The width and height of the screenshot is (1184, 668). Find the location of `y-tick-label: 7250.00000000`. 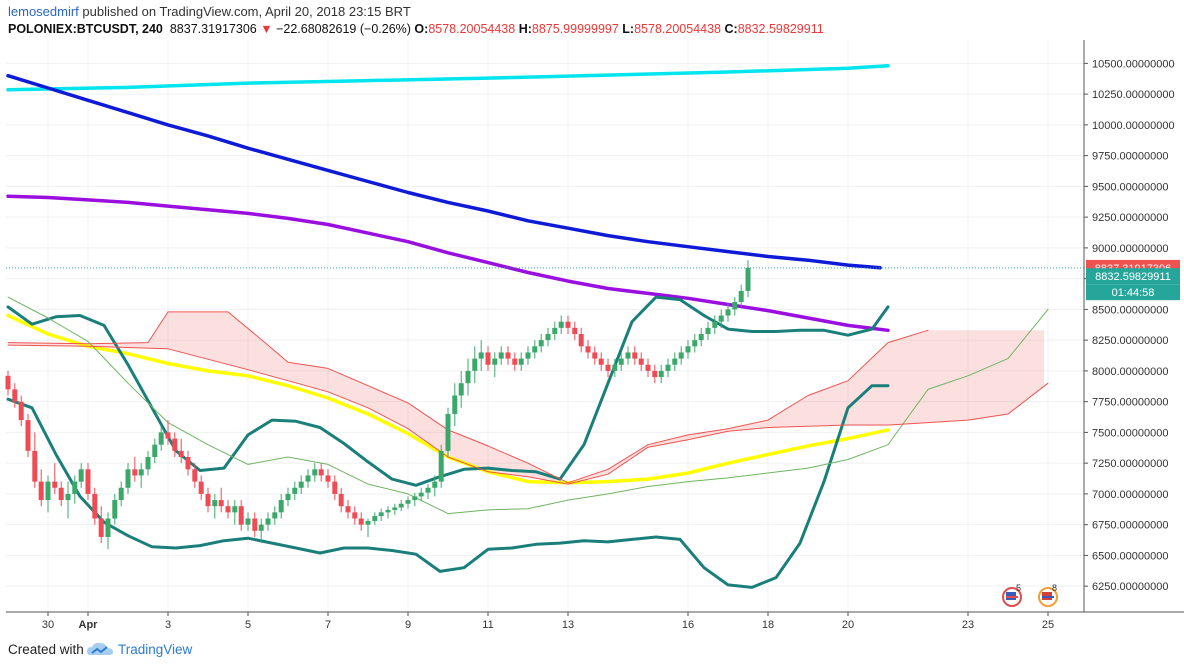

y-tick-label: 7250.00000000 is located at coordinates (1130, 464).